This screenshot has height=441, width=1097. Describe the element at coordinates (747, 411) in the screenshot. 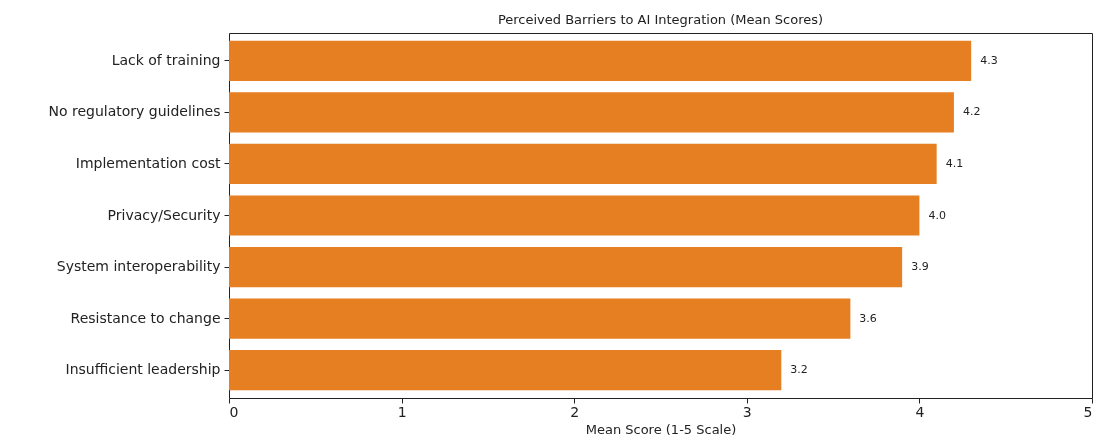

I see `x-tick-label: 3` at that location.